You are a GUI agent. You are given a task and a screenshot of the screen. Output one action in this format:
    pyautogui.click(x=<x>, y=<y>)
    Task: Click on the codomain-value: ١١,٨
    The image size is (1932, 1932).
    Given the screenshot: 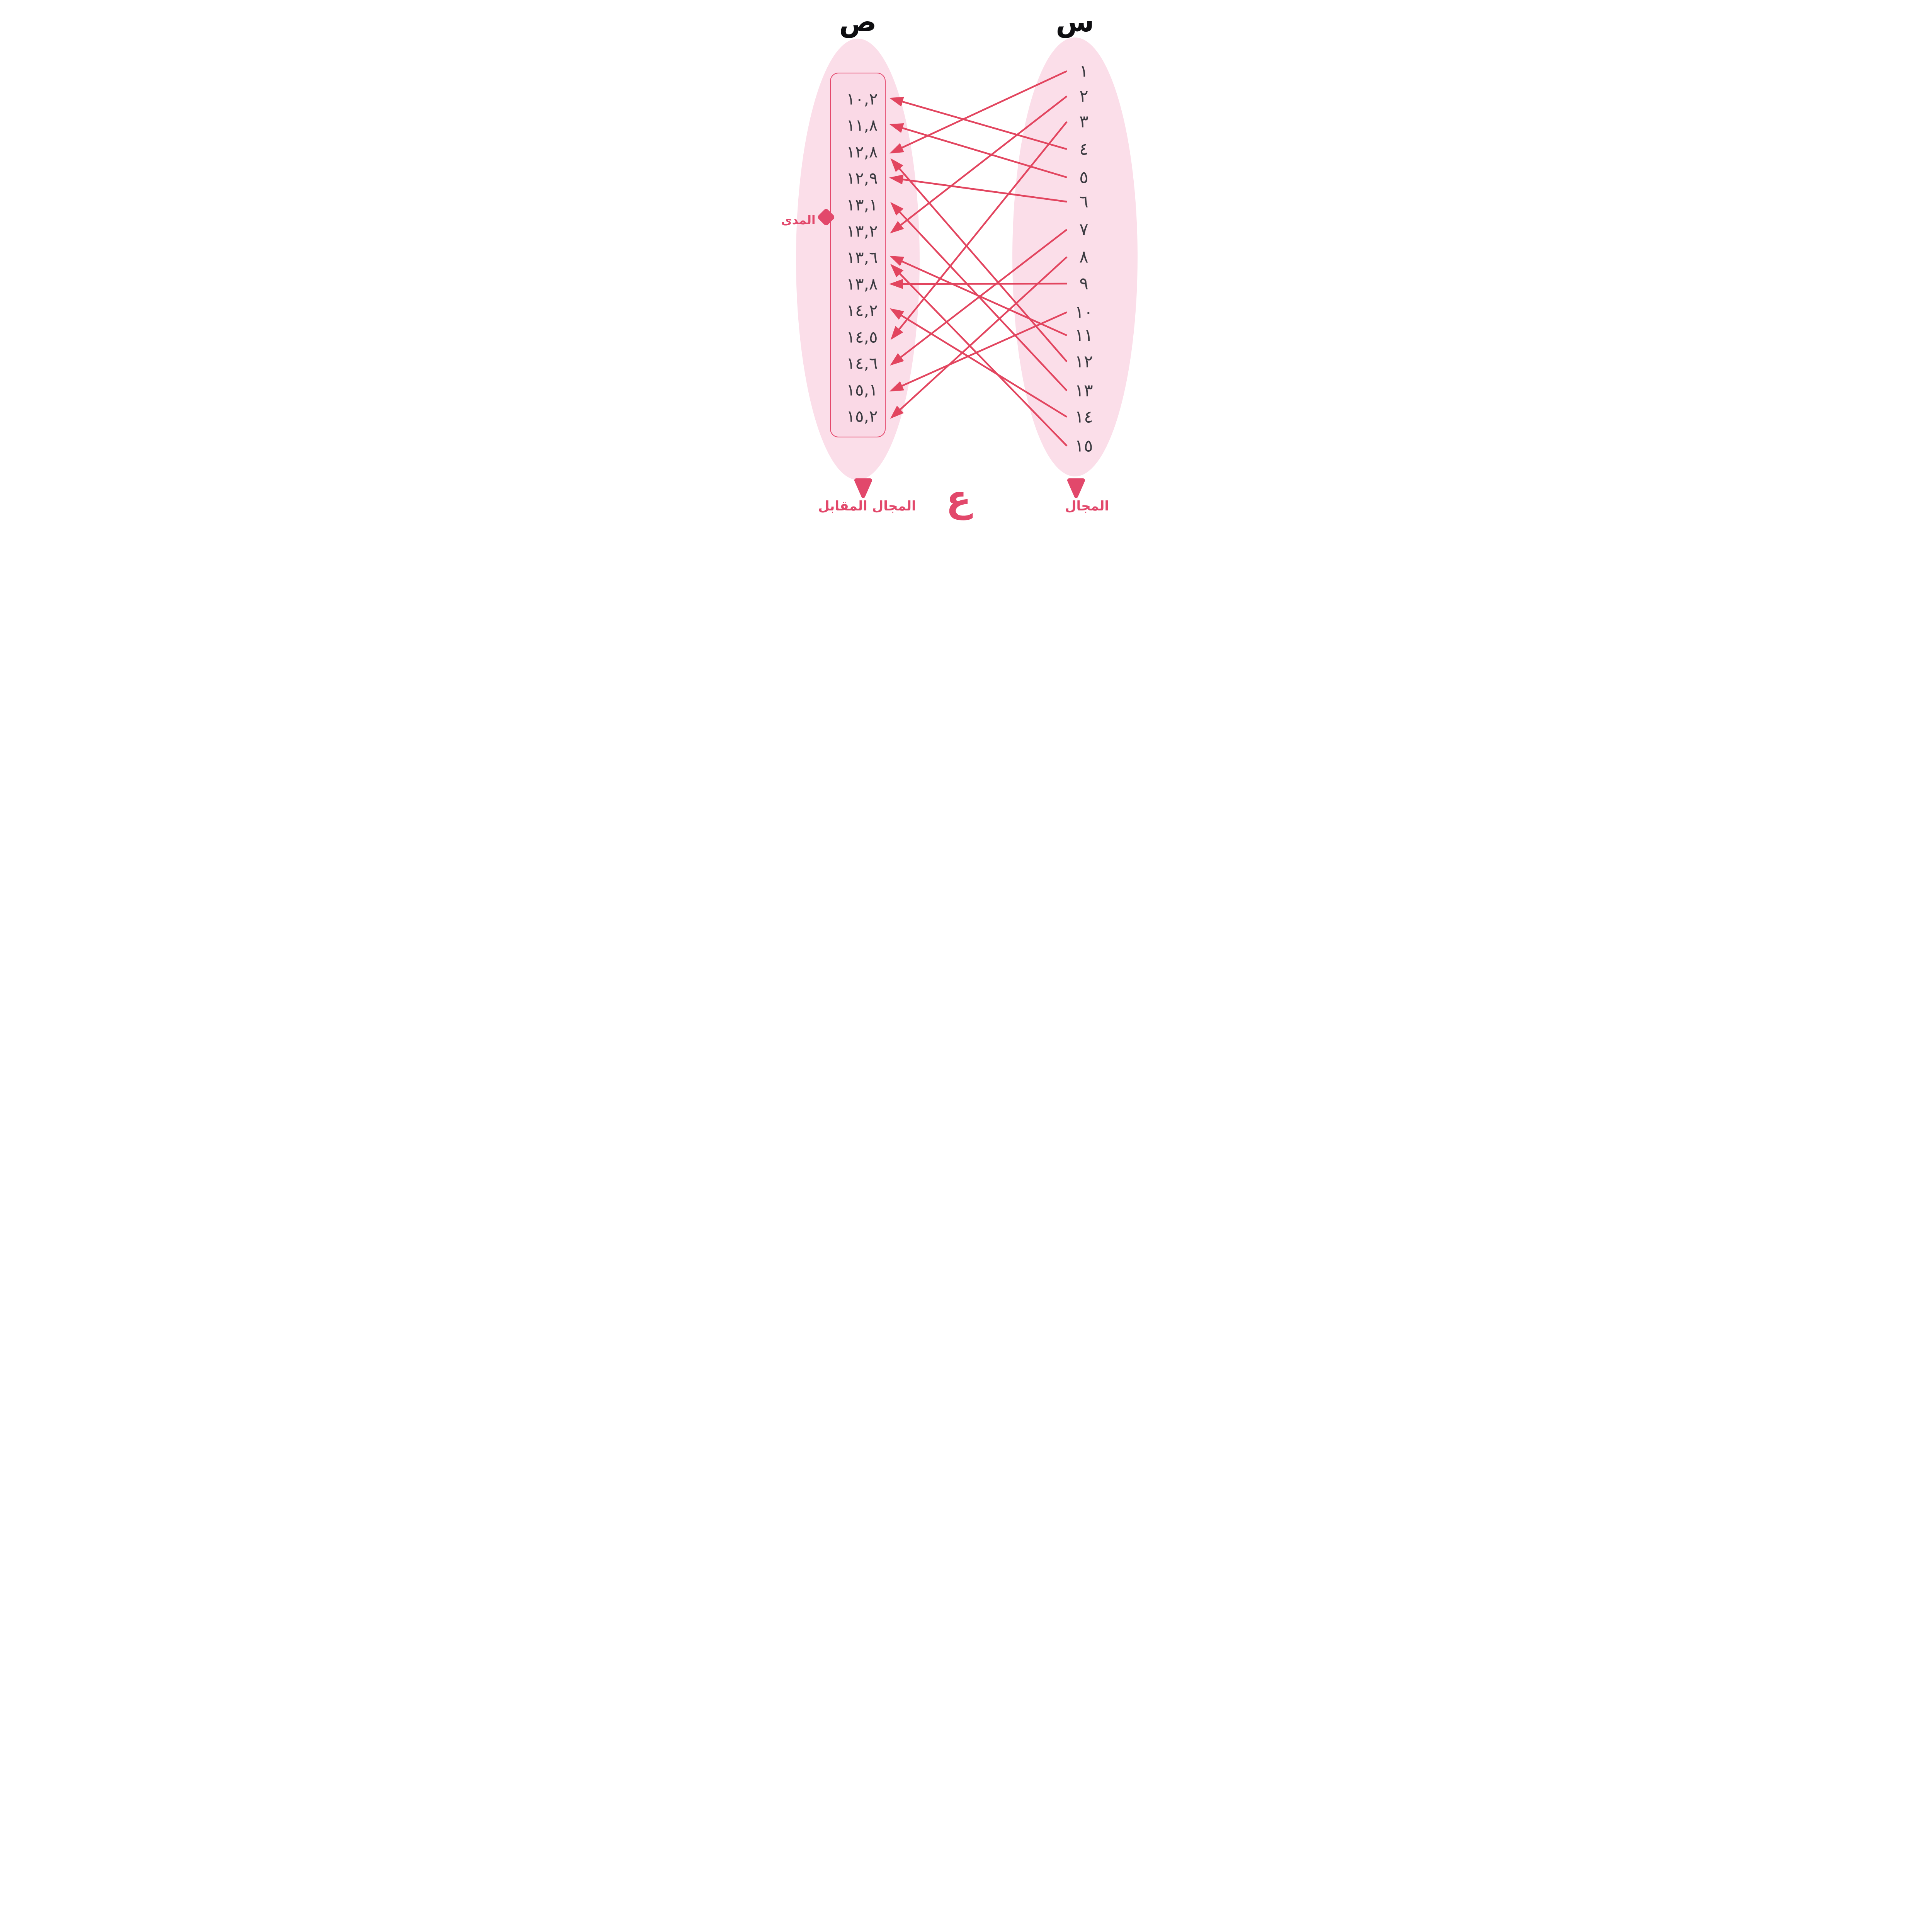 What is the action you would take?
    pyautogui.click(x=862, y=126)
    